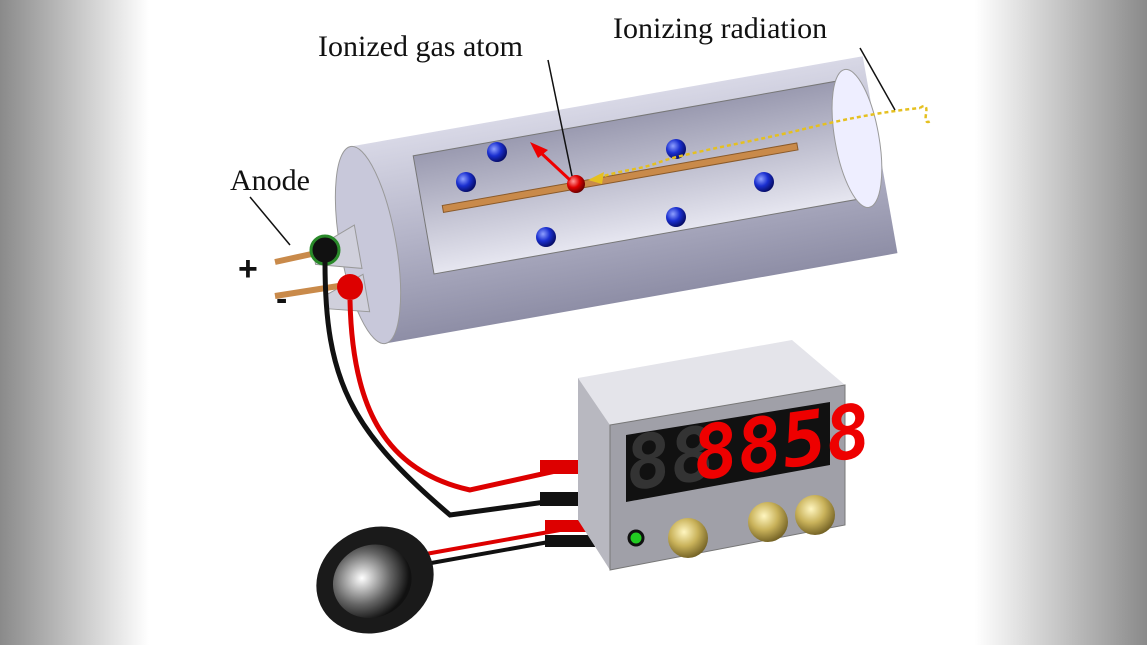 This screenshot has height=645, width=1147. Describe the element at coordinates (420, 46) in the screenshot. I see `label: Ionized gas atom` at that location.